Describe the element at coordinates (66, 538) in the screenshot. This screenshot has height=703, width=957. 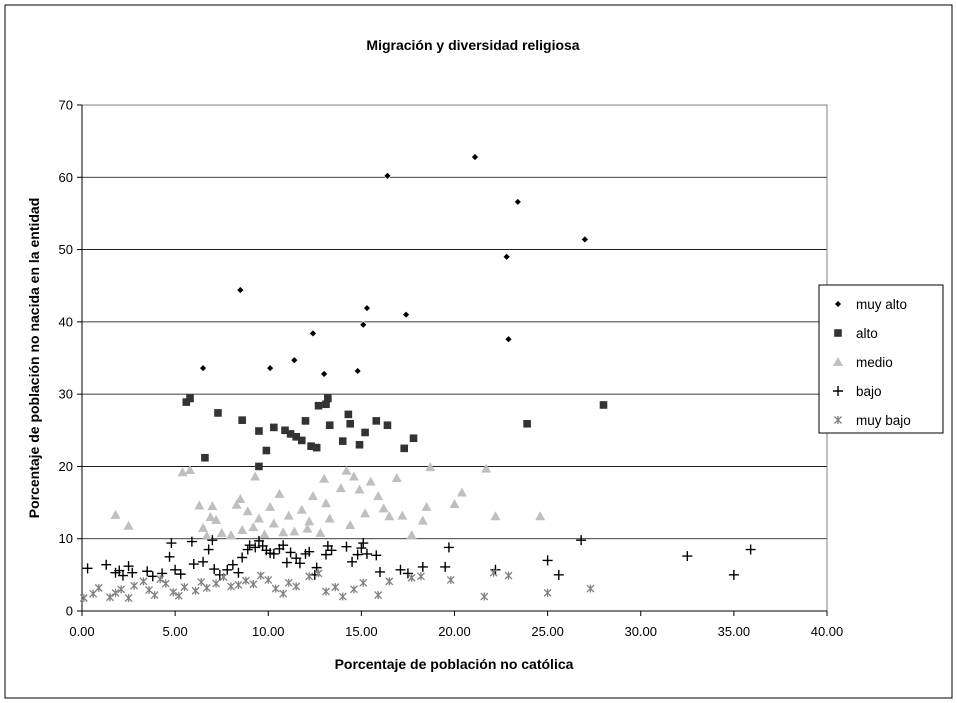
I see `y-tick-label: 10` at that location.